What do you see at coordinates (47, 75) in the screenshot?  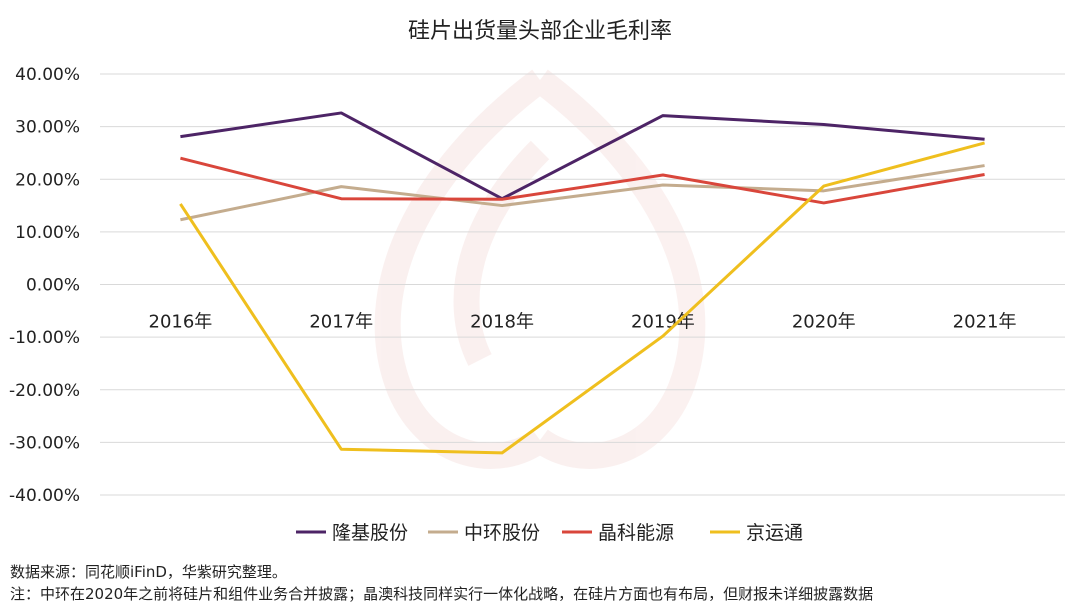 I see `y-tick-label: 40.00%` at bounding box center [47, 75].